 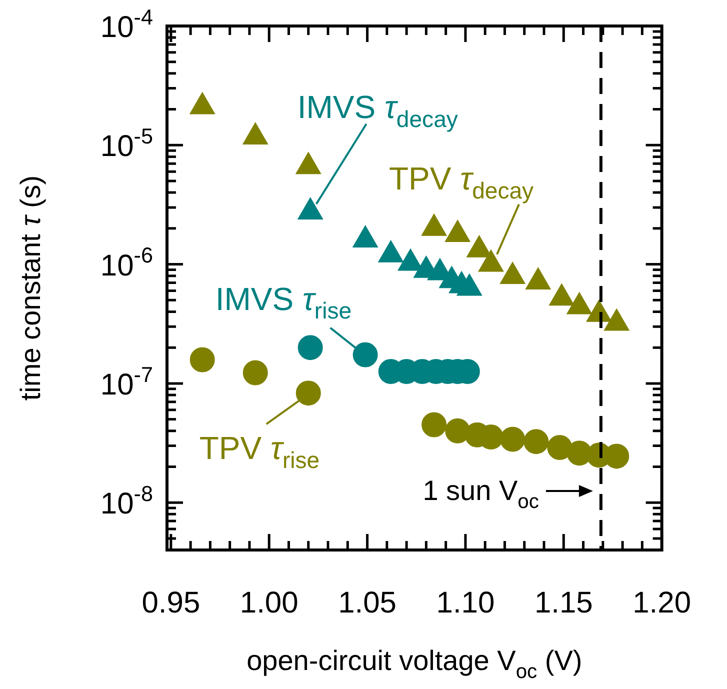 What do you see at coordinates (465, 603) in the screenshot?
I see `x-tick-label: 1.10` at bounding box center [465, 603].